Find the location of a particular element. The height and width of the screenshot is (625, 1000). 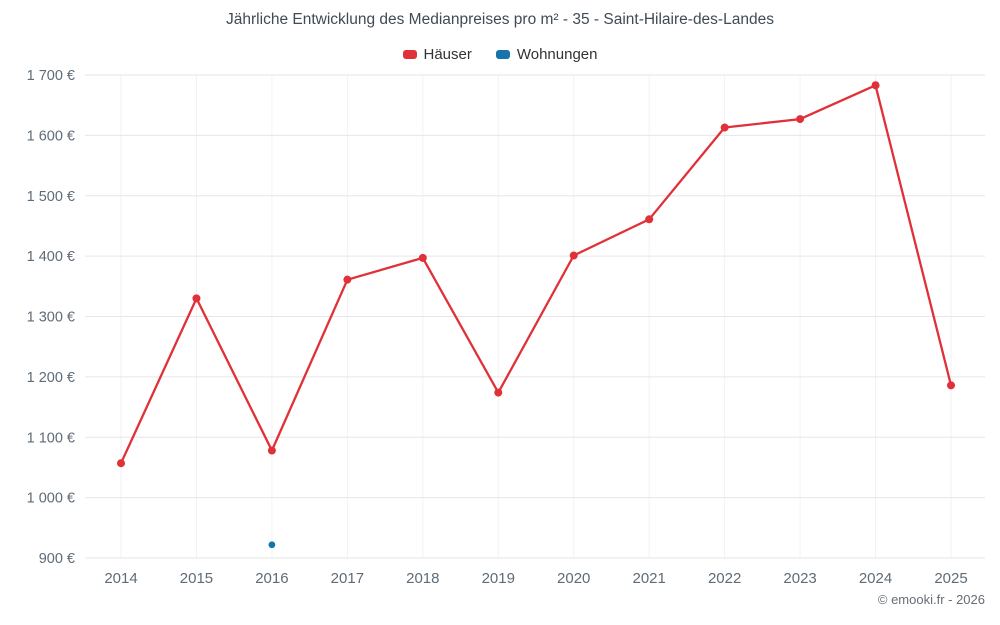

x-tick-label: 2018 is located at coordinates (422, 578).